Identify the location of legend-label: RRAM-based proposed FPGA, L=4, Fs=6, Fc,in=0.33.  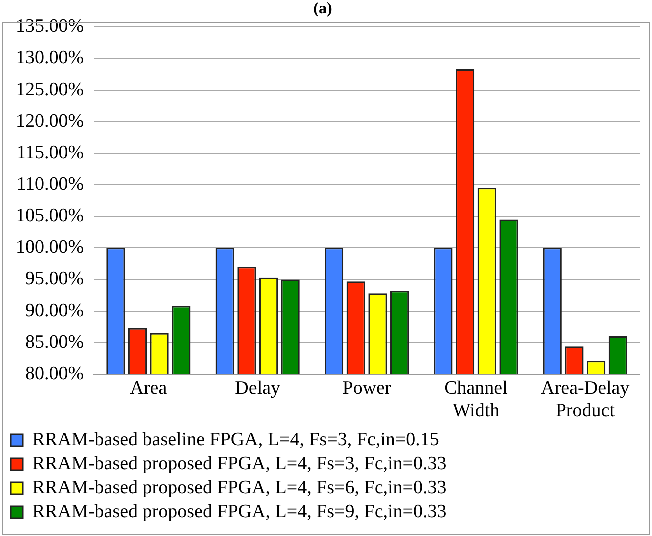
(239, 487).